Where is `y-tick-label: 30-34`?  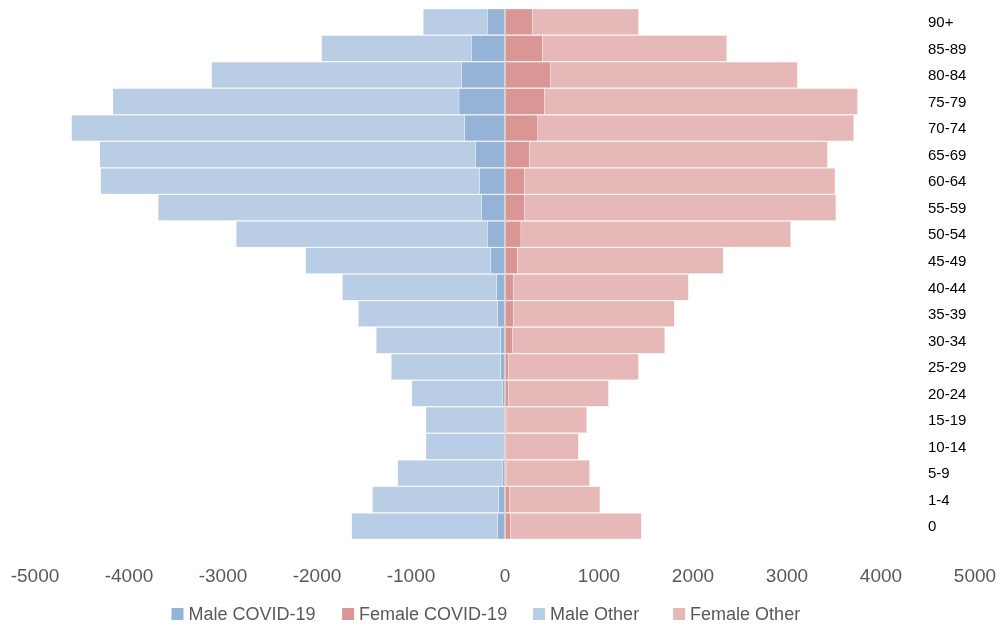 y-tick-label: 30-34 is located at coordinates (947, 340).